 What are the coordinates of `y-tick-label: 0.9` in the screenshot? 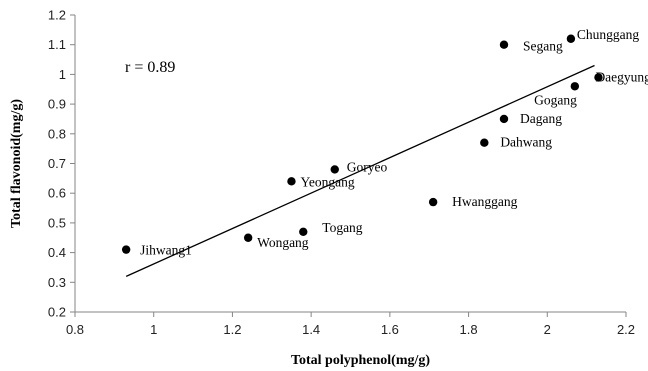 It's located at (57, 104).